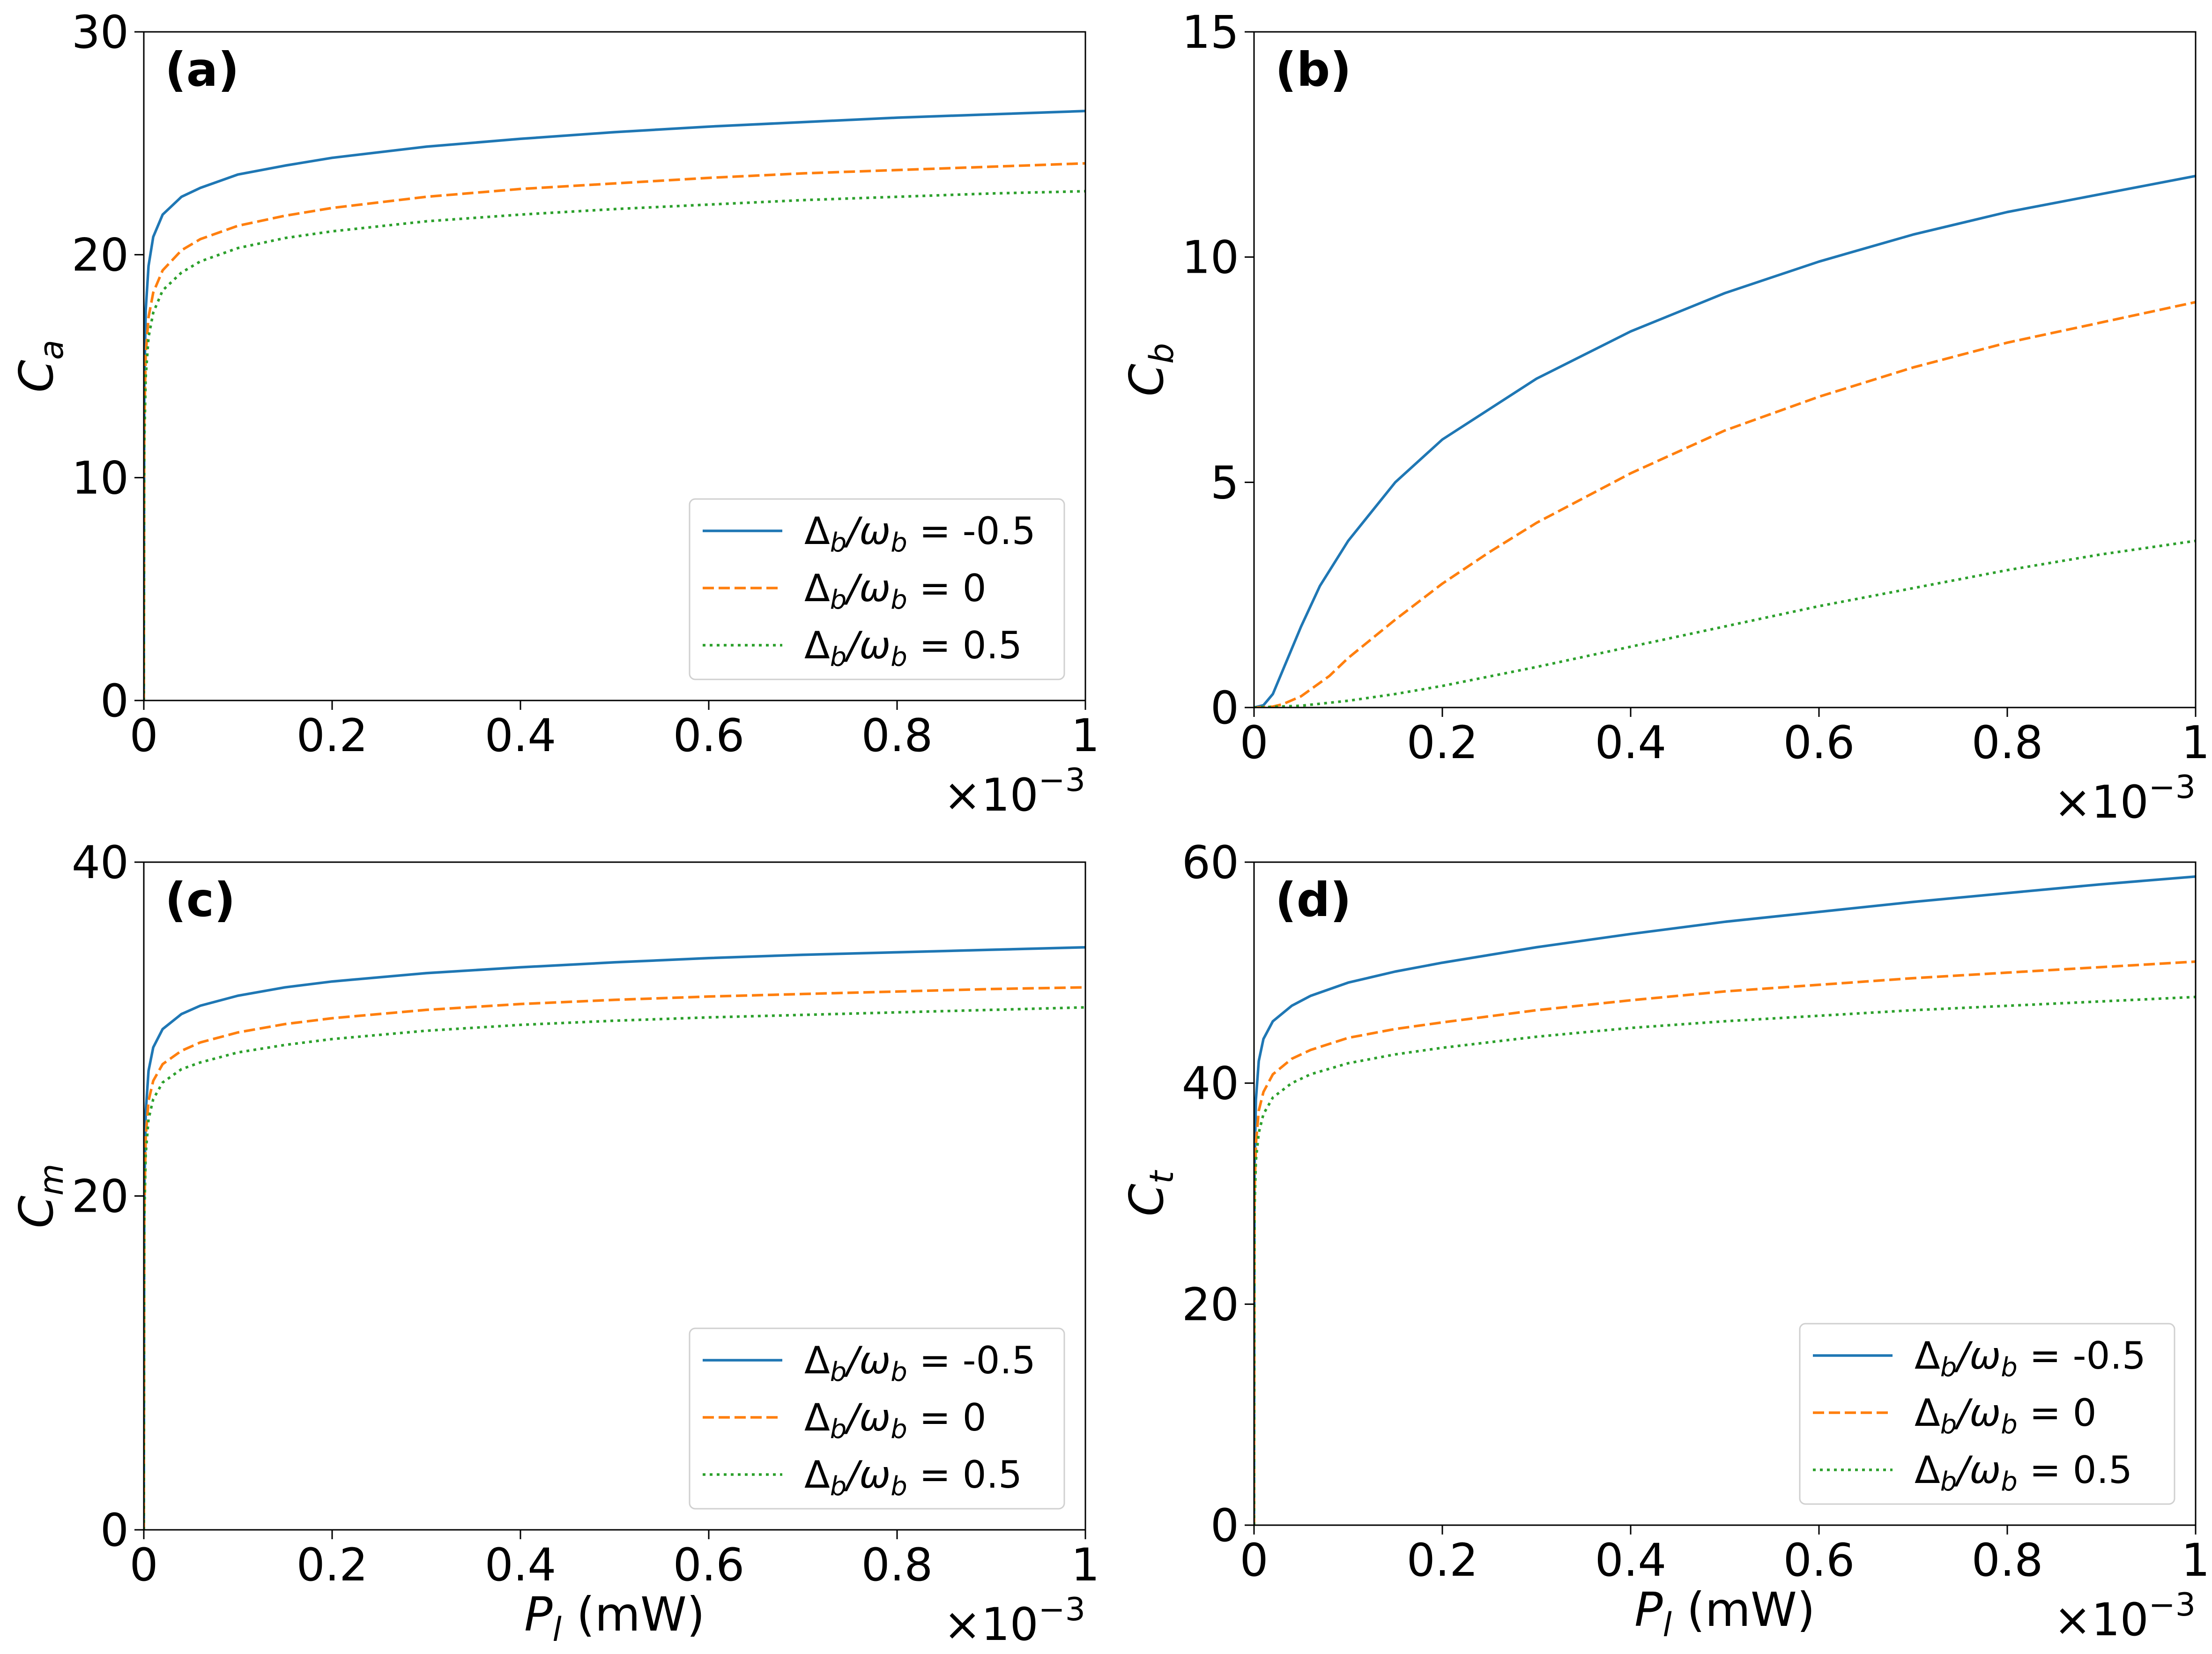  Describe the element at coordinates (1224, 482) in the screenshot. I see `y-tick-label: 5` at that location.